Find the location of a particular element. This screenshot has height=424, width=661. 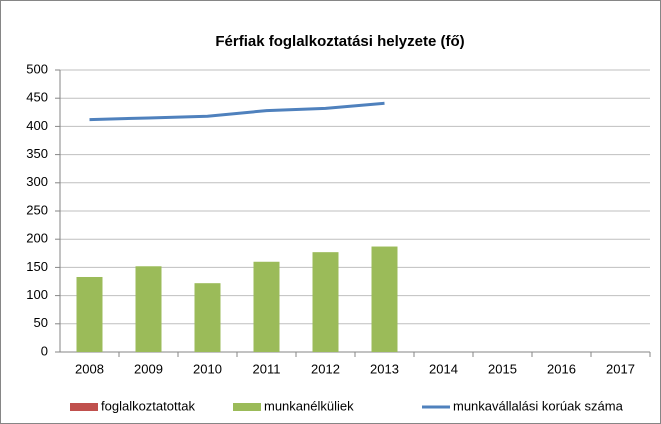

y-tick-label: 450 is located at coordinates (37, 97).